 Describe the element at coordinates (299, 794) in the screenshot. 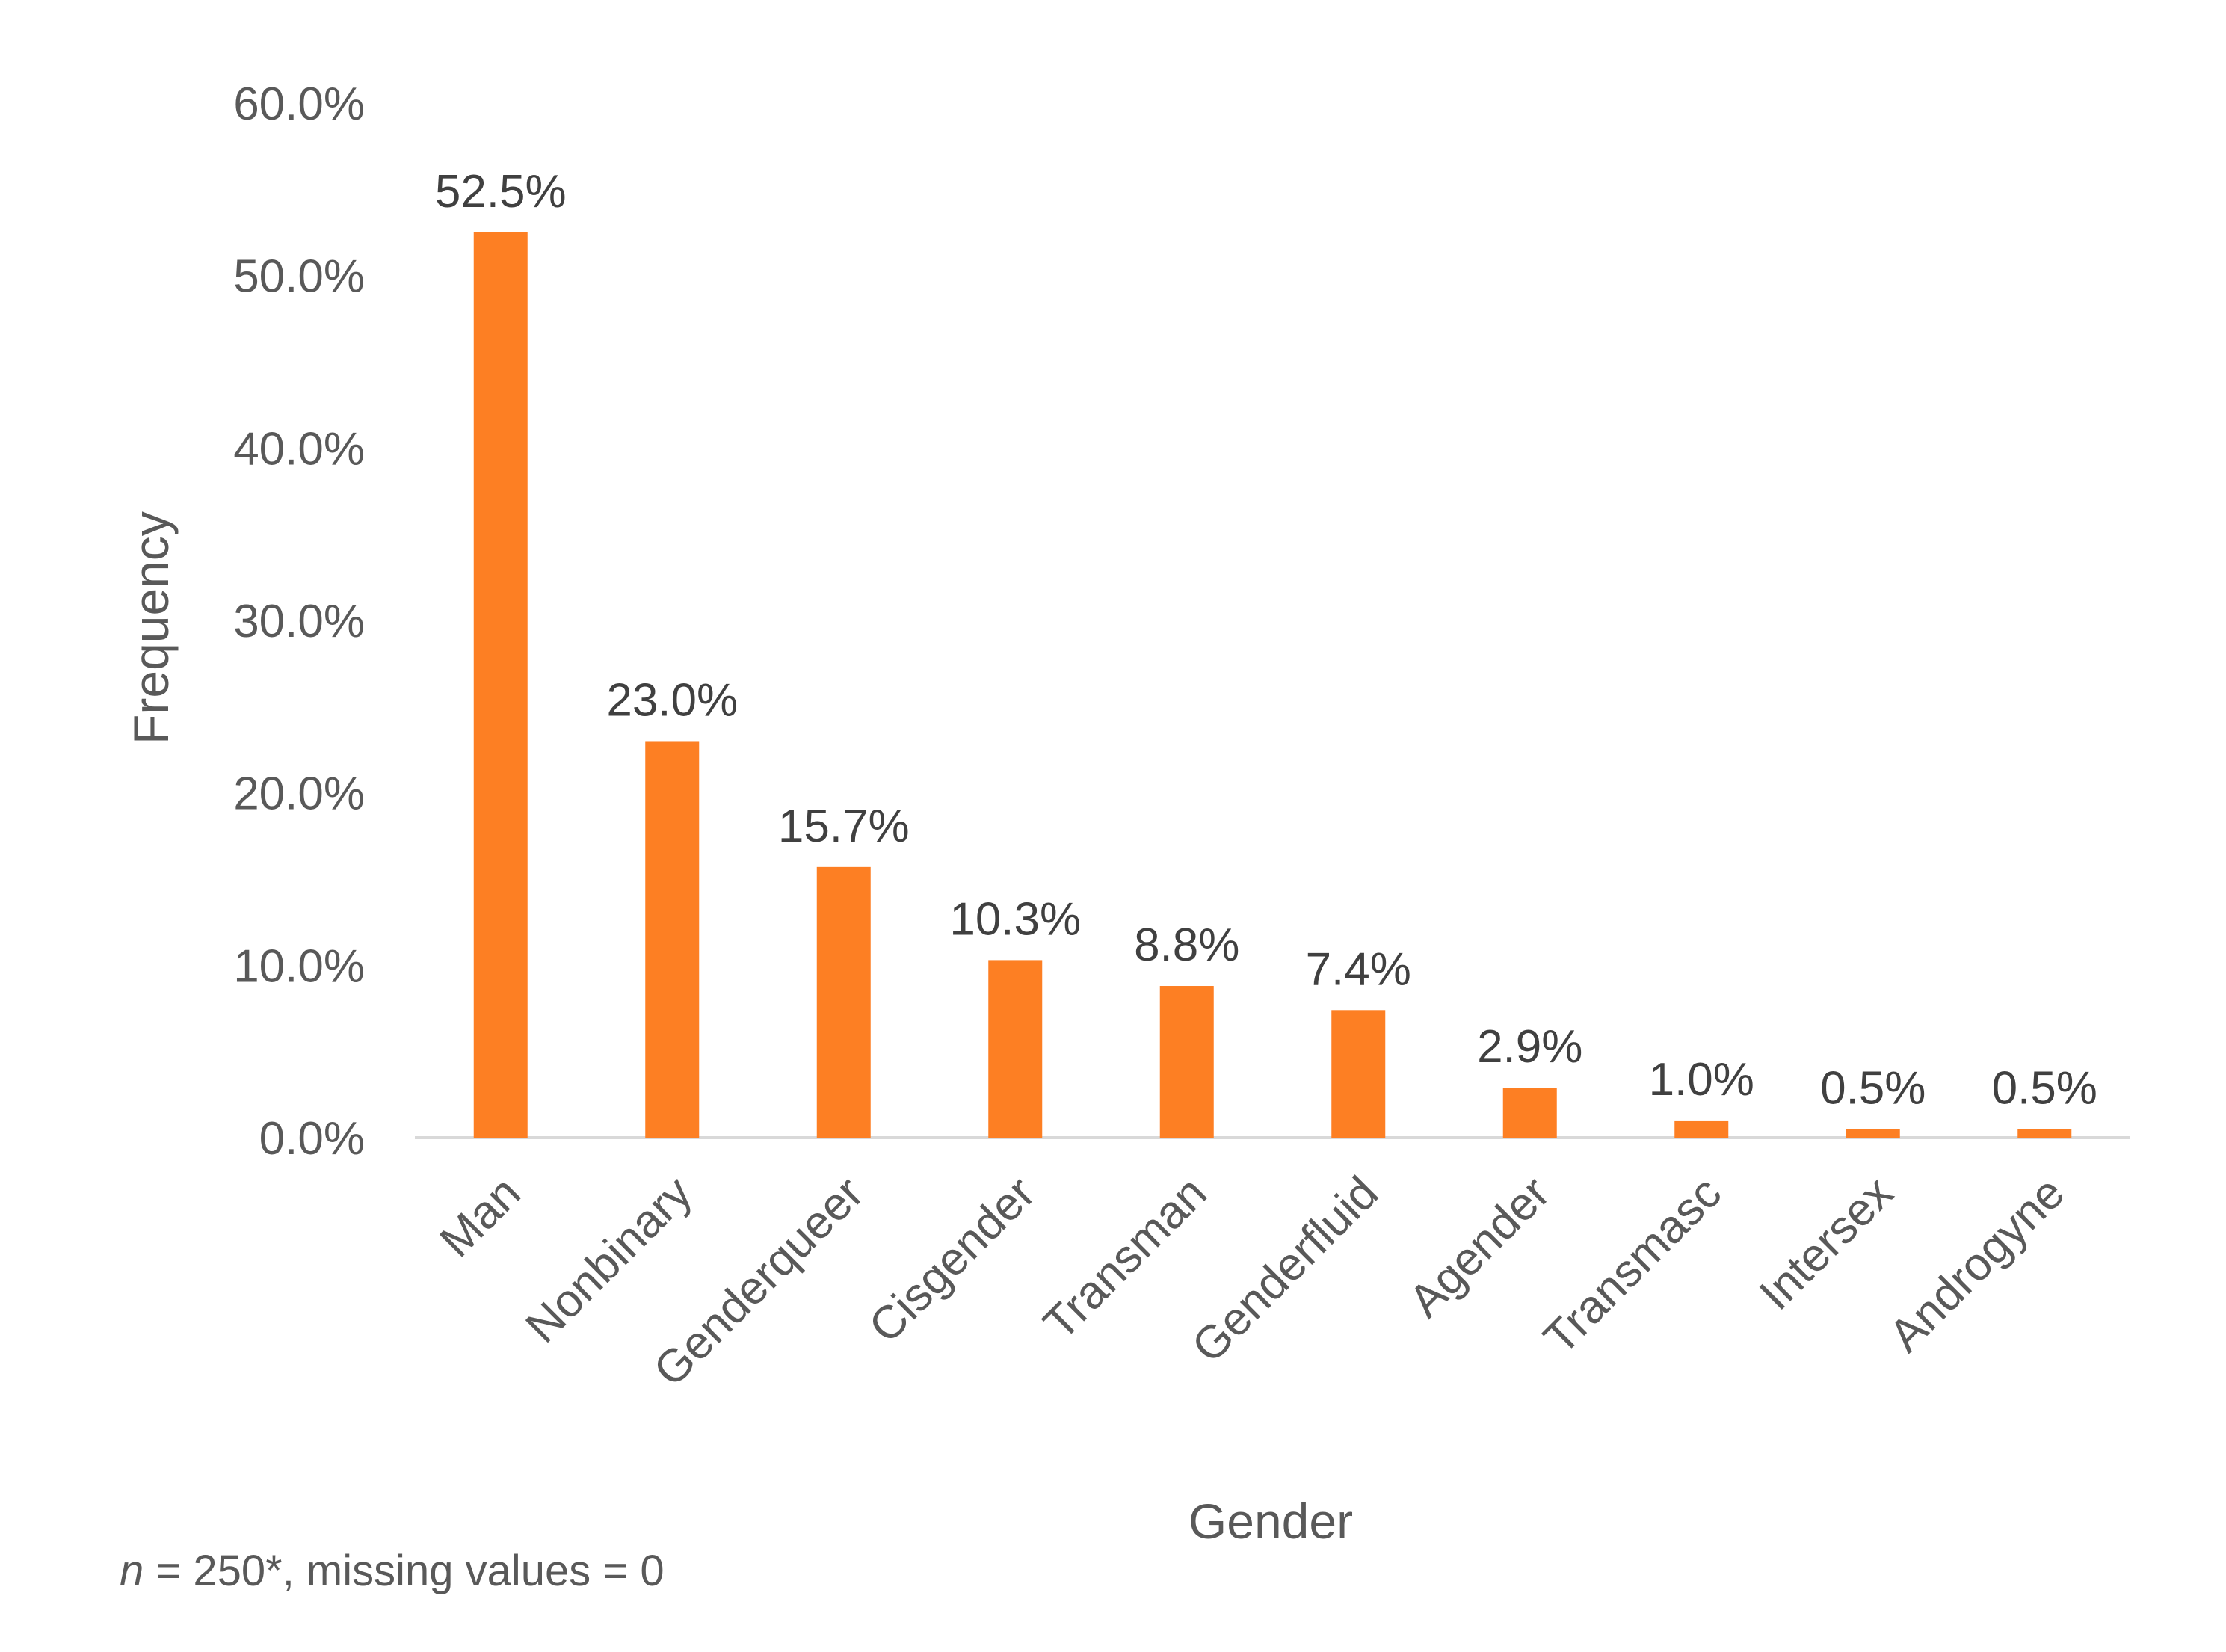

I see `y-tick-label: 20.0%` at that location.